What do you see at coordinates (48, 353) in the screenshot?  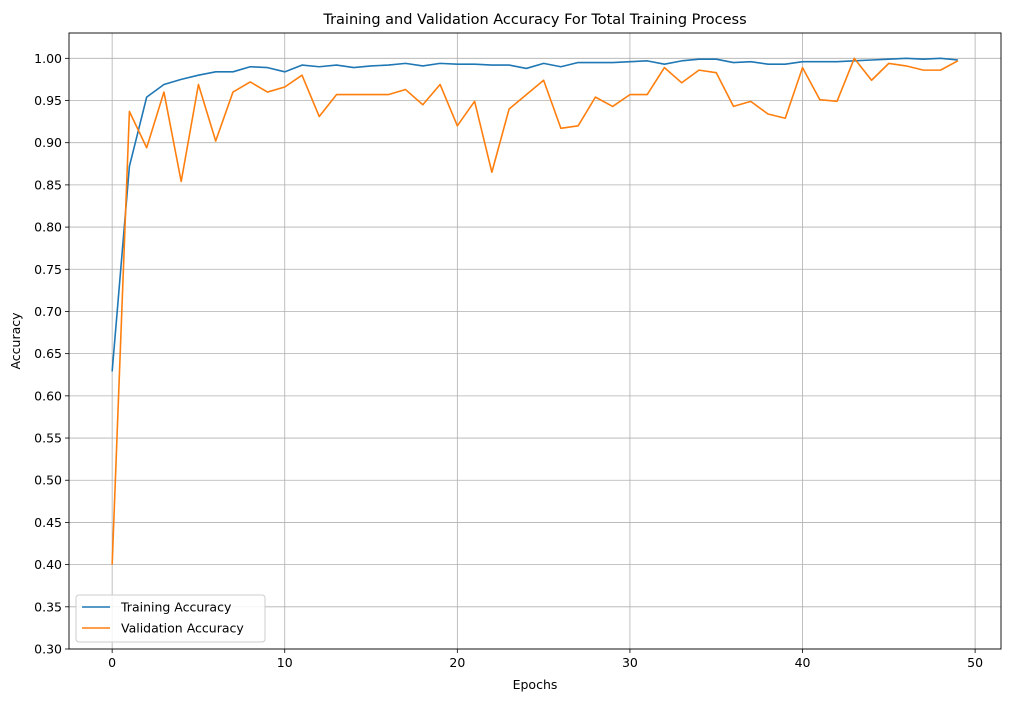 I see `y-tick-label: 0.65` at bounding box center [48, 353].